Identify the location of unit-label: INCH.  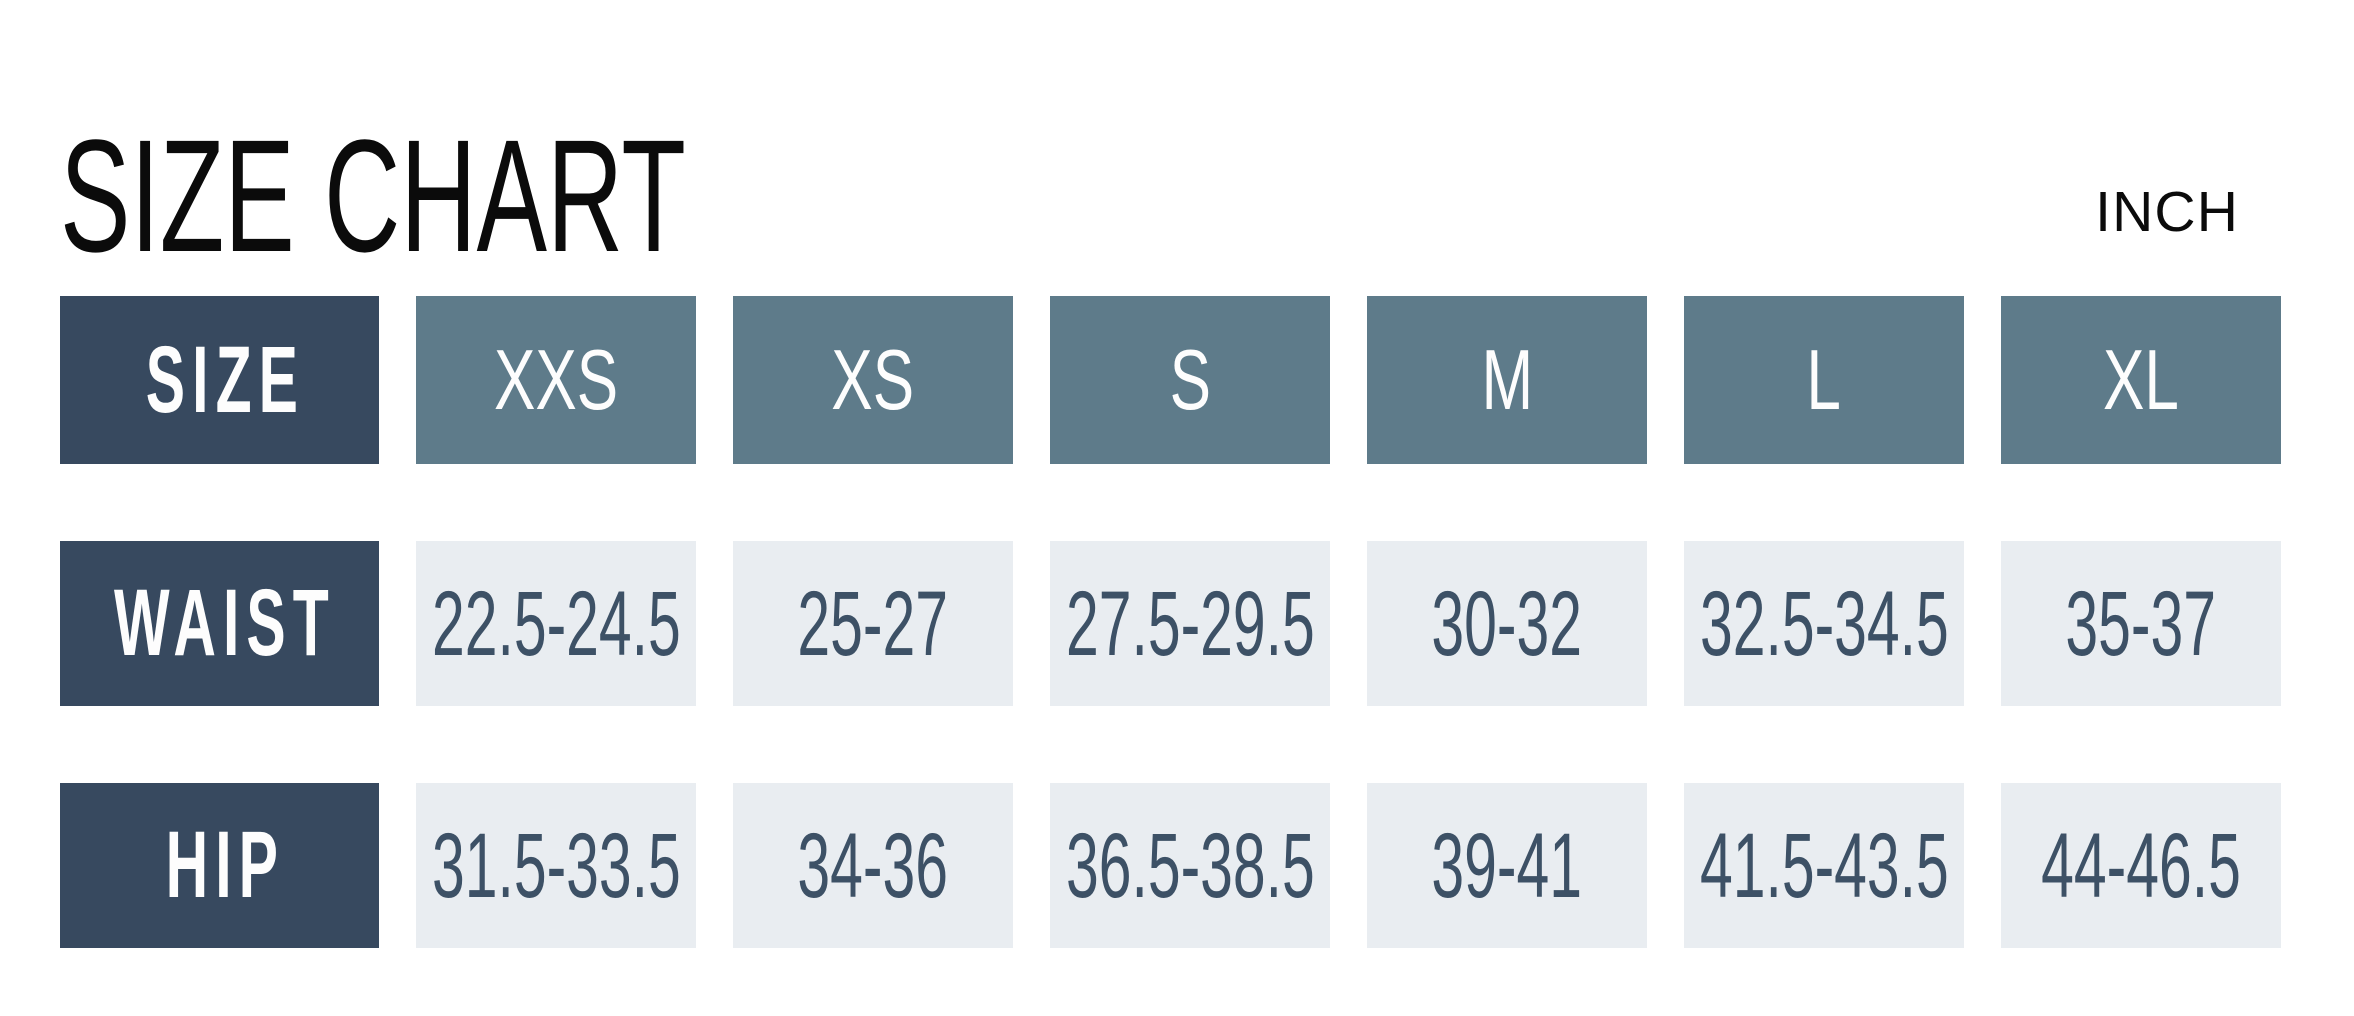
(2167, 212).